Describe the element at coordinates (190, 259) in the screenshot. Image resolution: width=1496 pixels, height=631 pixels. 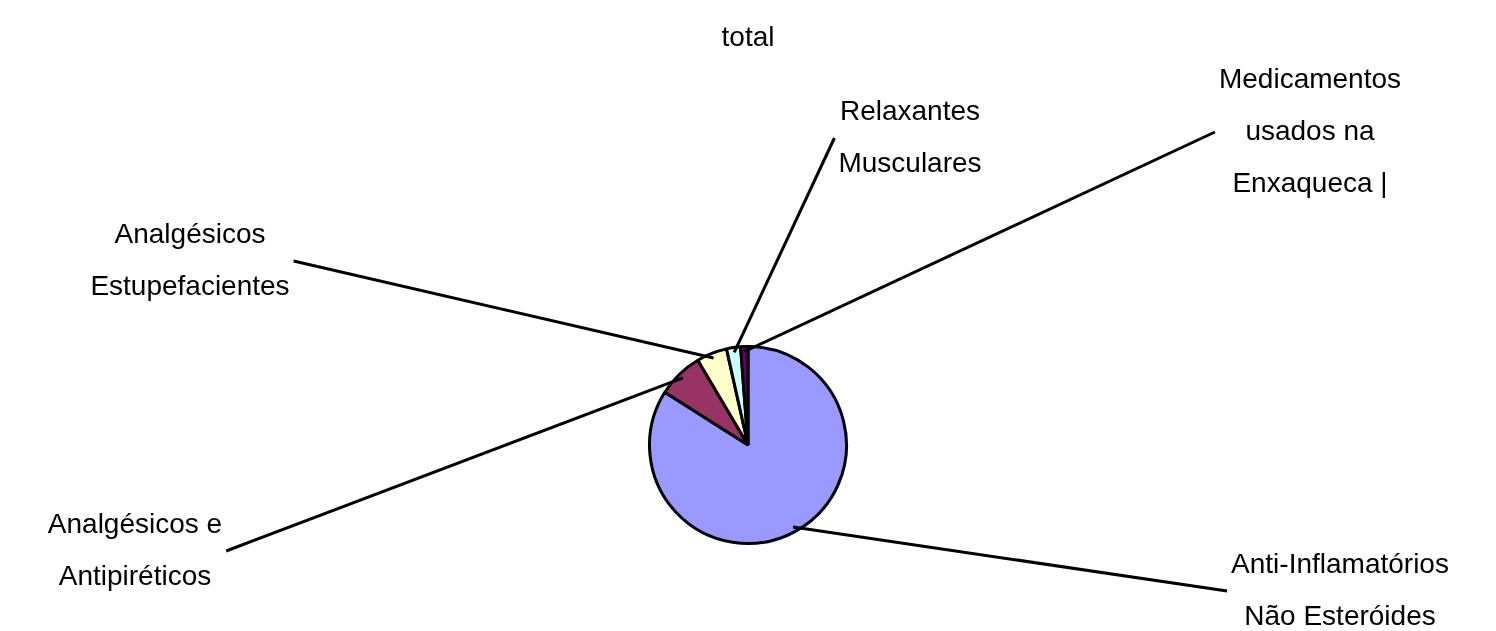
I see `slice-label: Analgésicos Estupefacientes` at that location.